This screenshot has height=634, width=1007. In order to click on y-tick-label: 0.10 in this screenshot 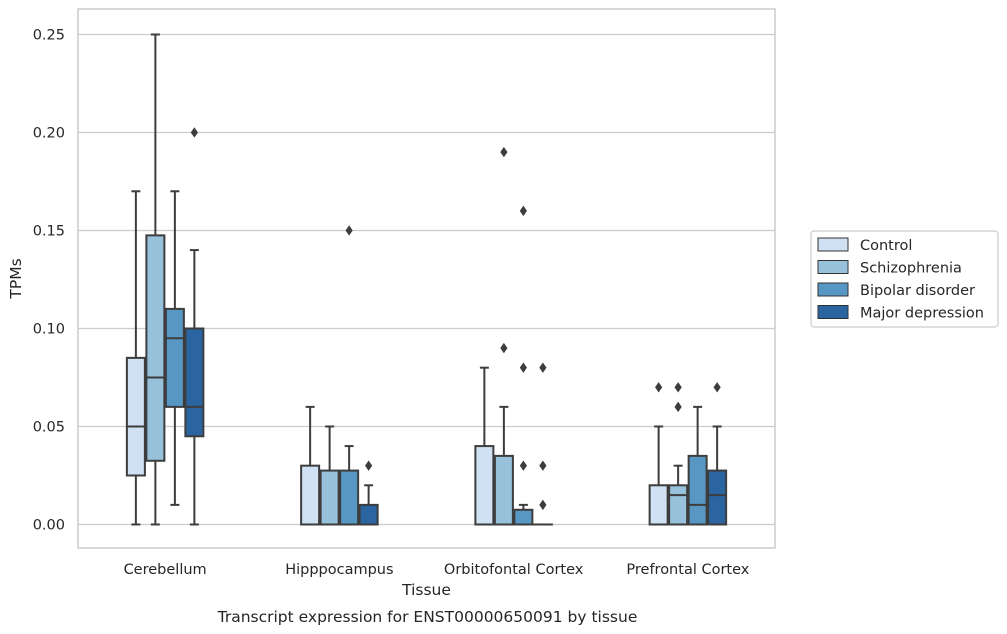, I will do `click(49, 329)`.